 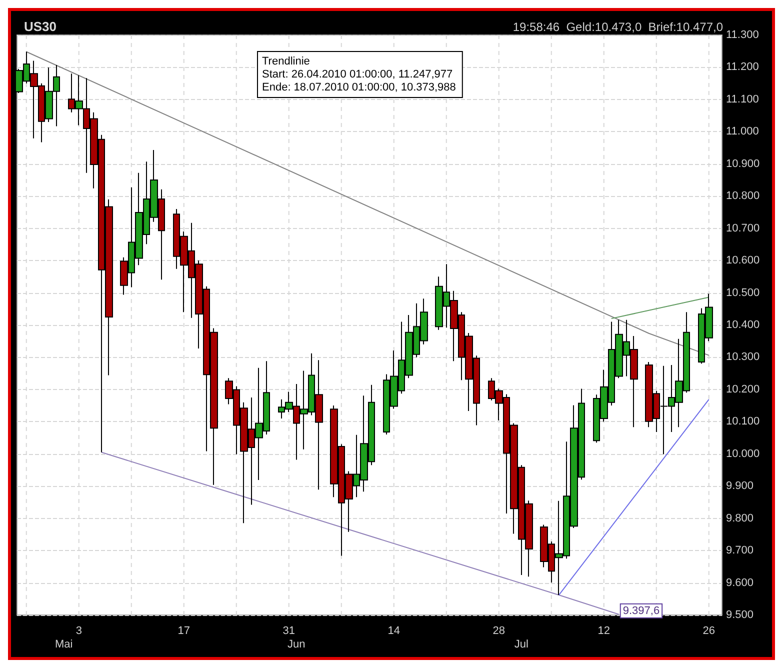 I want to click on x-tick-label: 3, so click(x=79, y=631).